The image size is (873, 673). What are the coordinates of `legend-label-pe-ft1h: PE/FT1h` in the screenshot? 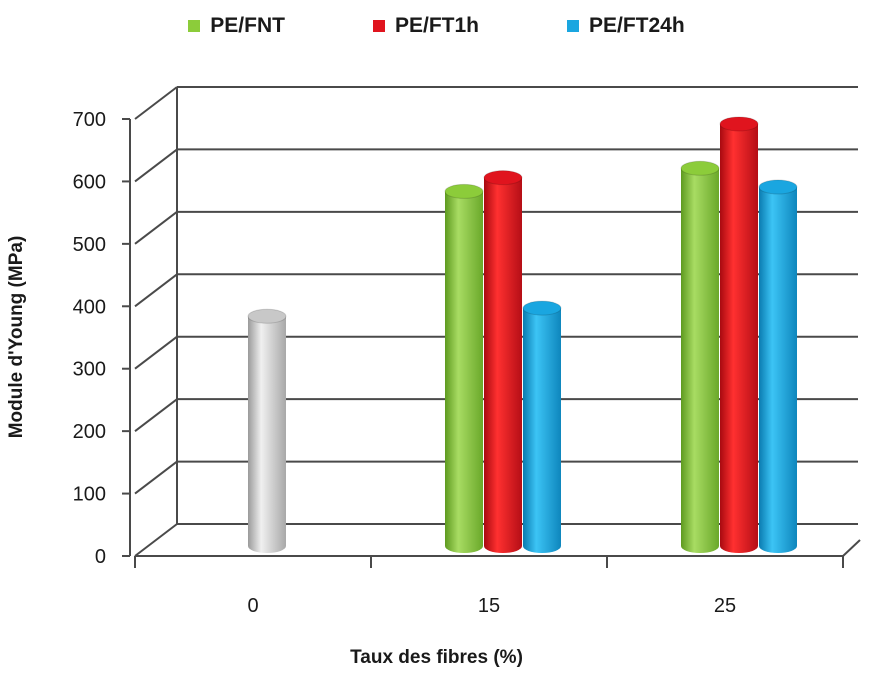 It's located at (436, 25).